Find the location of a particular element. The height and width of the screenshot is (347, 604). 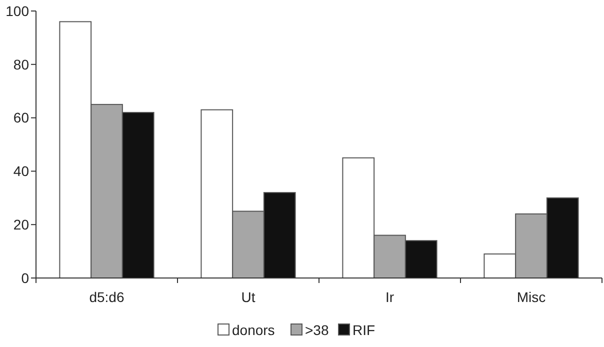

y-tick-label: 20 is located at coordinates (21, 224).